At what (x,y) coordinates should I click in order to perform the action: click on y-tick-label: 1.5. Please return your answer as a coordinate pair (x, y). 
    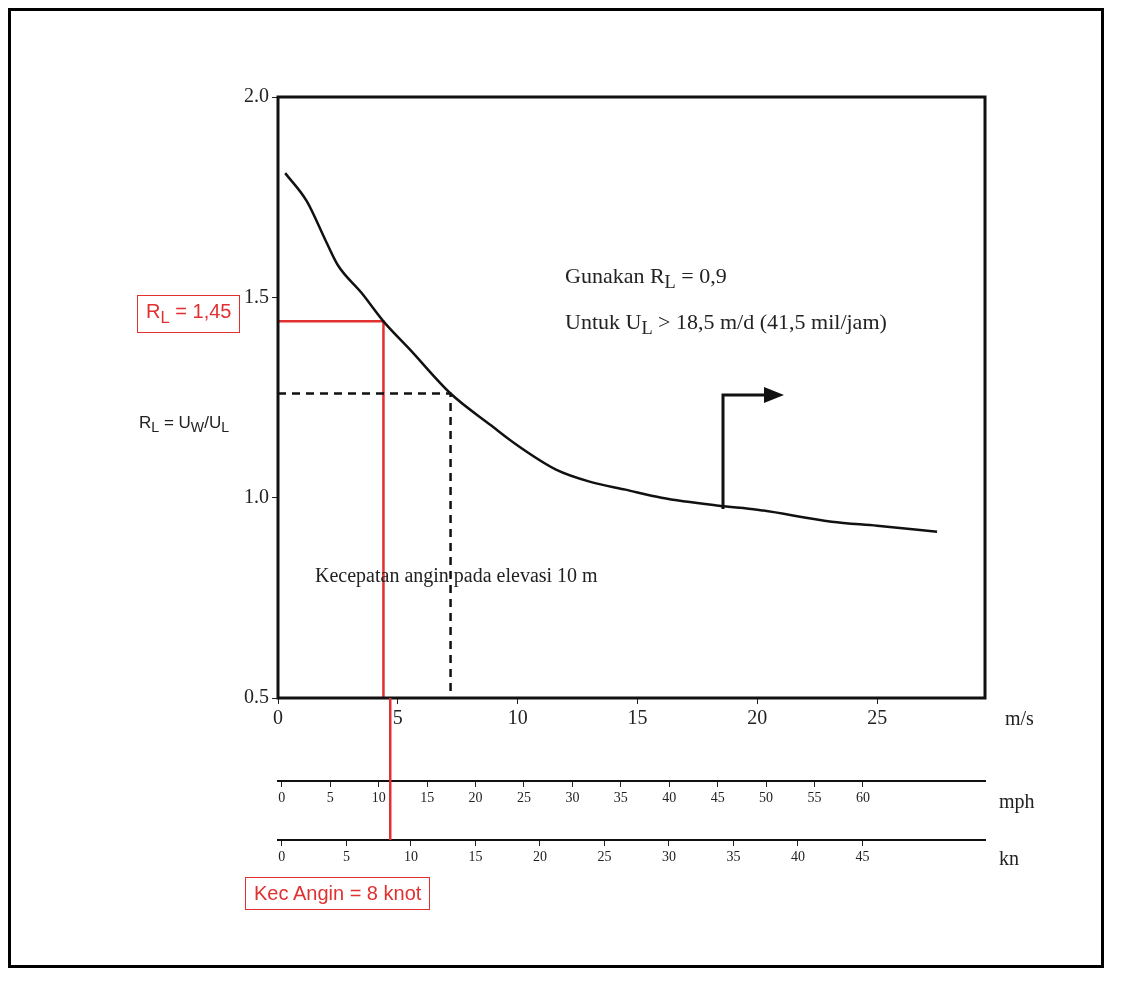
    Looking at the image, I should click on (256, 295).